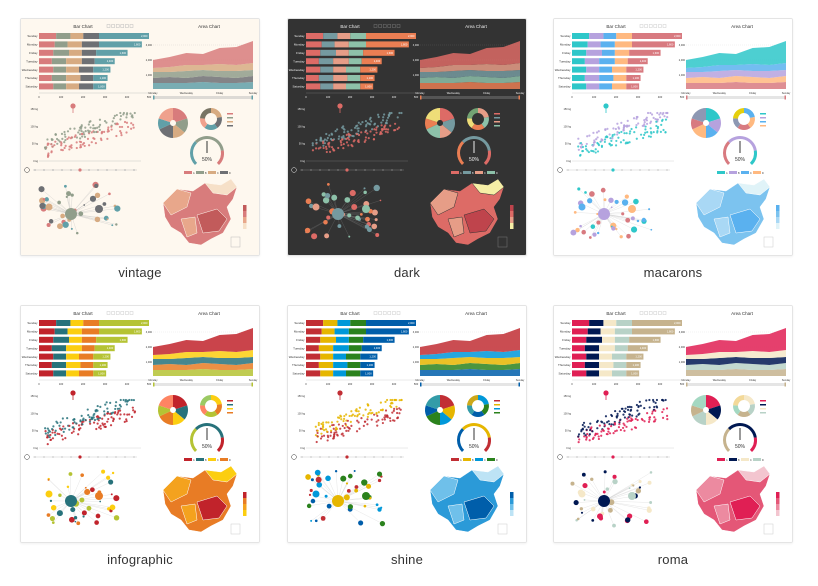 The width and height of the screenshot is (818, 586). I want to click on area-x-tick: Sunday, so click(786, 380).